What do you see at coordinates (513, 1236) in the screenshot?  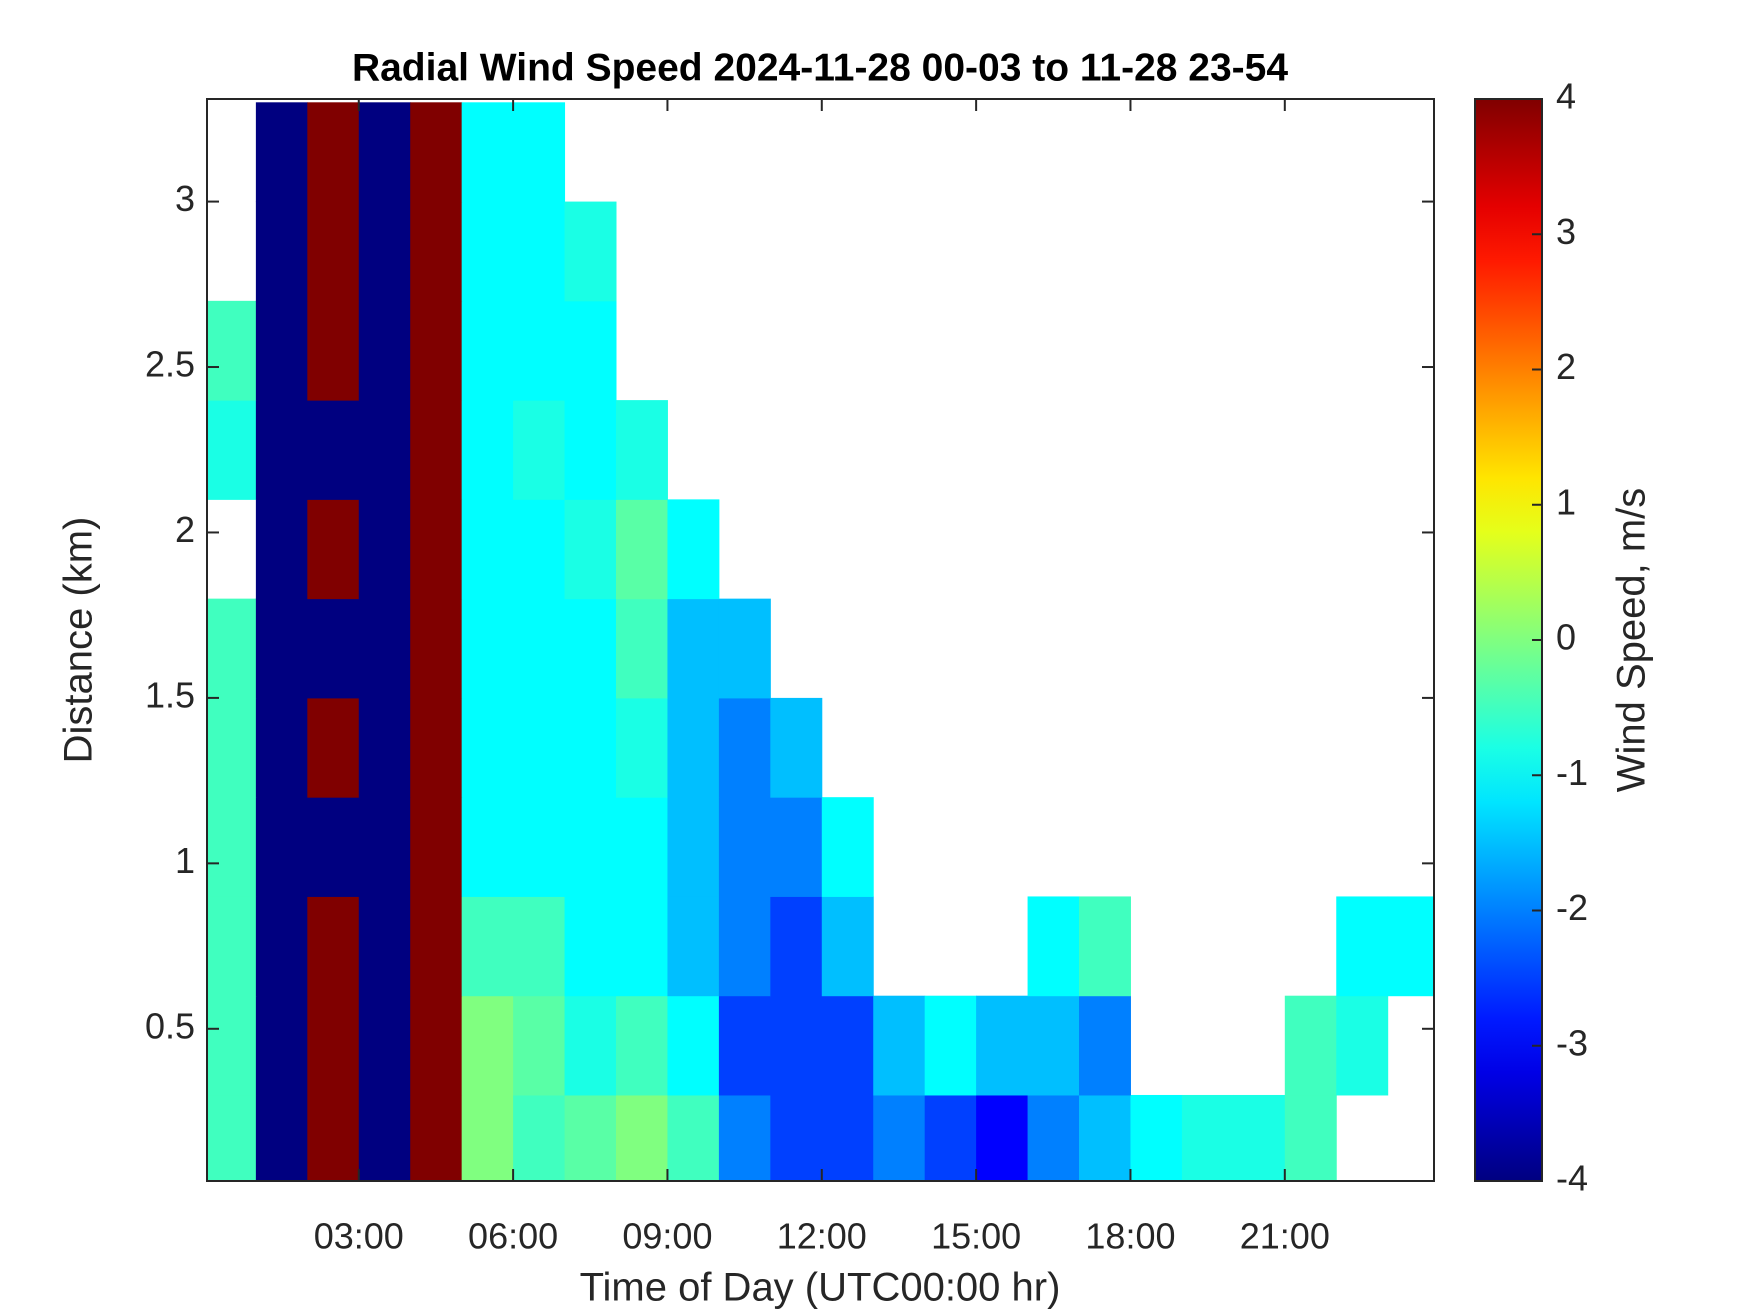 I see `x-tick-label: 06:00` at bounding box center [513, 1236].